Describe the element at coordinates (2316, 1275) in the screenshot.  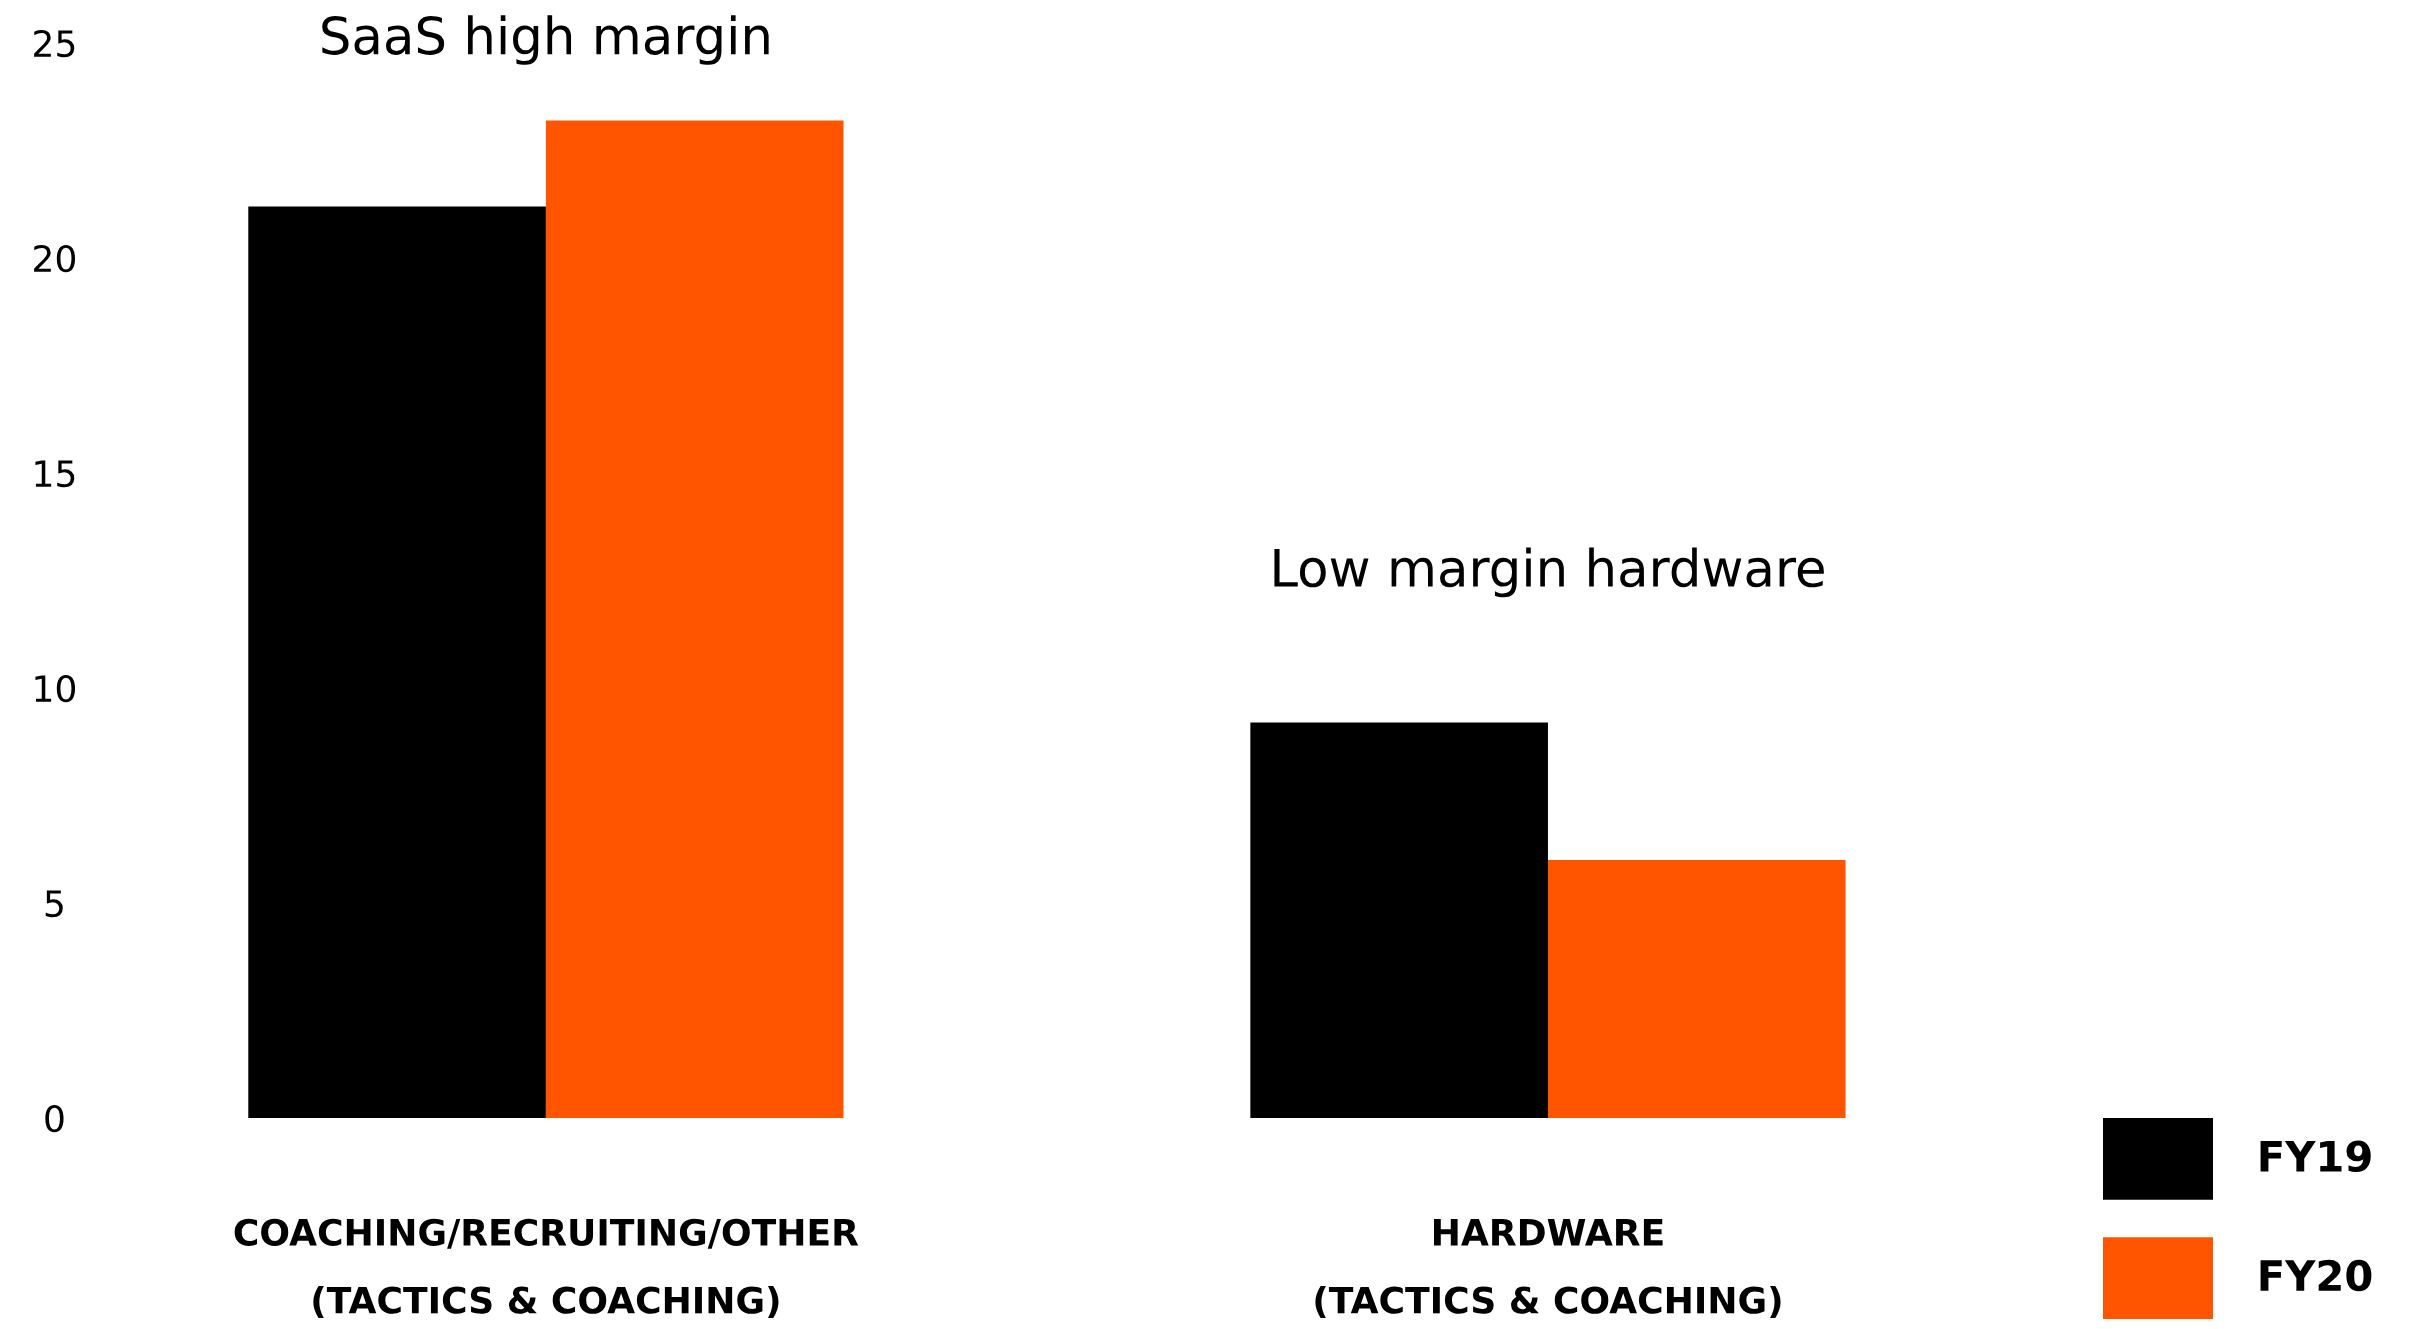
I see `legend-label: FY20` at that location.